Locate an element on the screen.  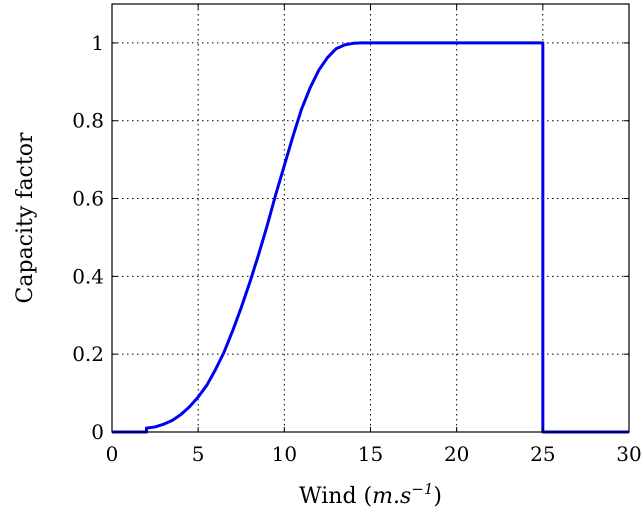
x-tick-label: 0 is located at coordinates (112, 454).